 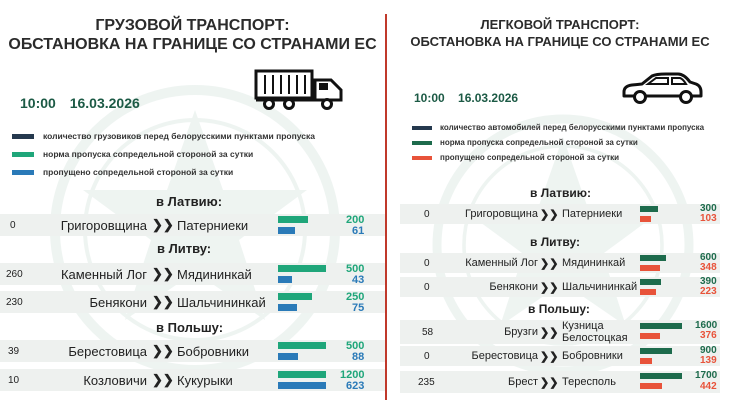 I want to click on norm-value: 300, so click(x=708, y=208).